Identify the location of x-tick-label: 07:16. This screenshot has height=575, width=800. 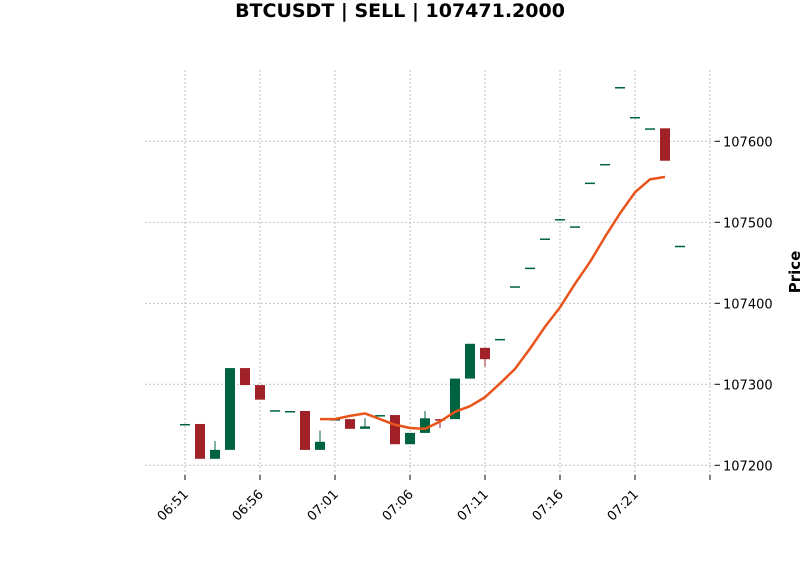
(548, 505).